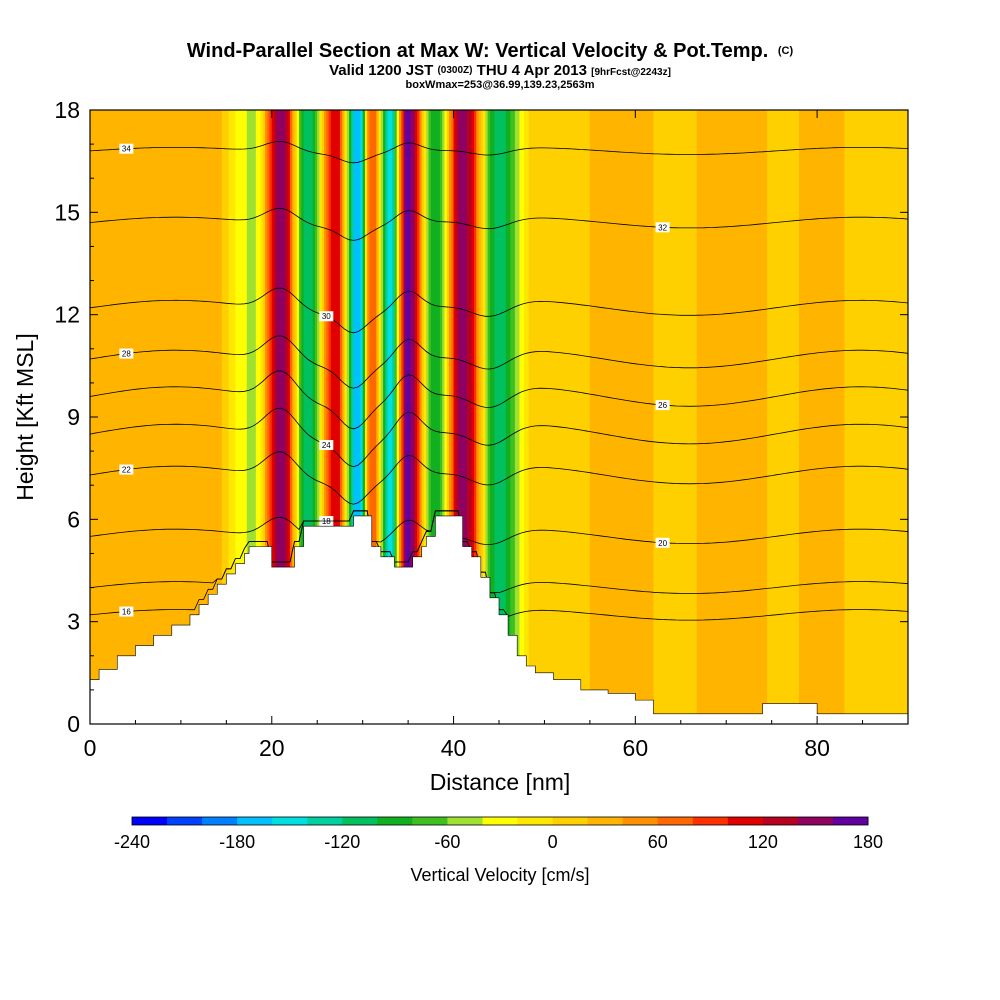  I want to click on theta-contour-label: 28, so click(126, 354).